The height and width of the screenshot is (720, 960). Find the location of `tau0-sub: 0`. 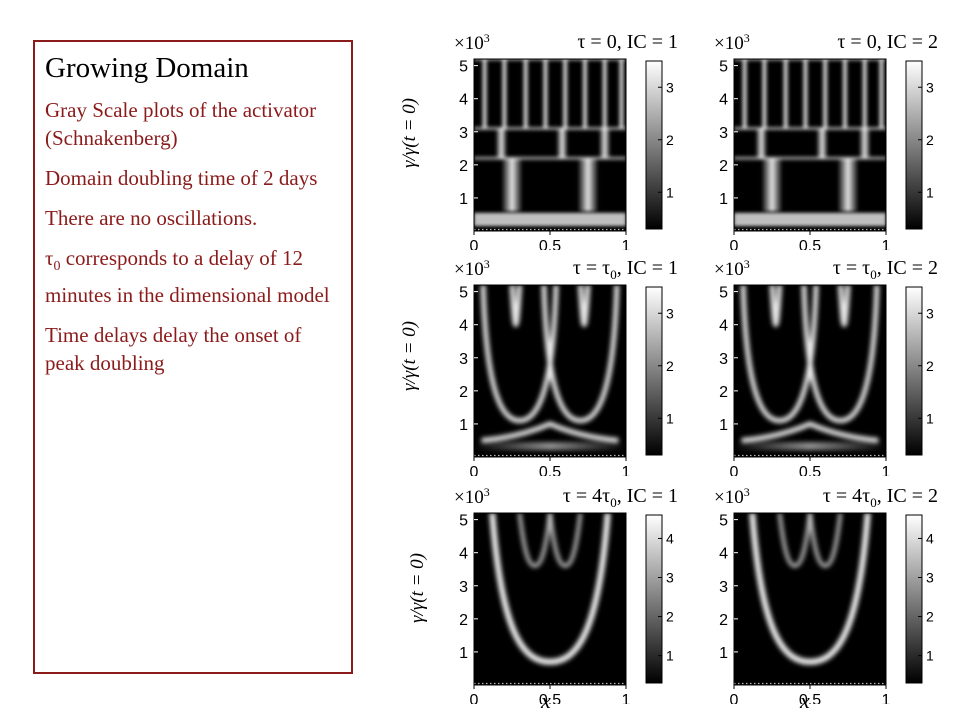

tau0-sub: 0 is located at coordinates (57, 267).